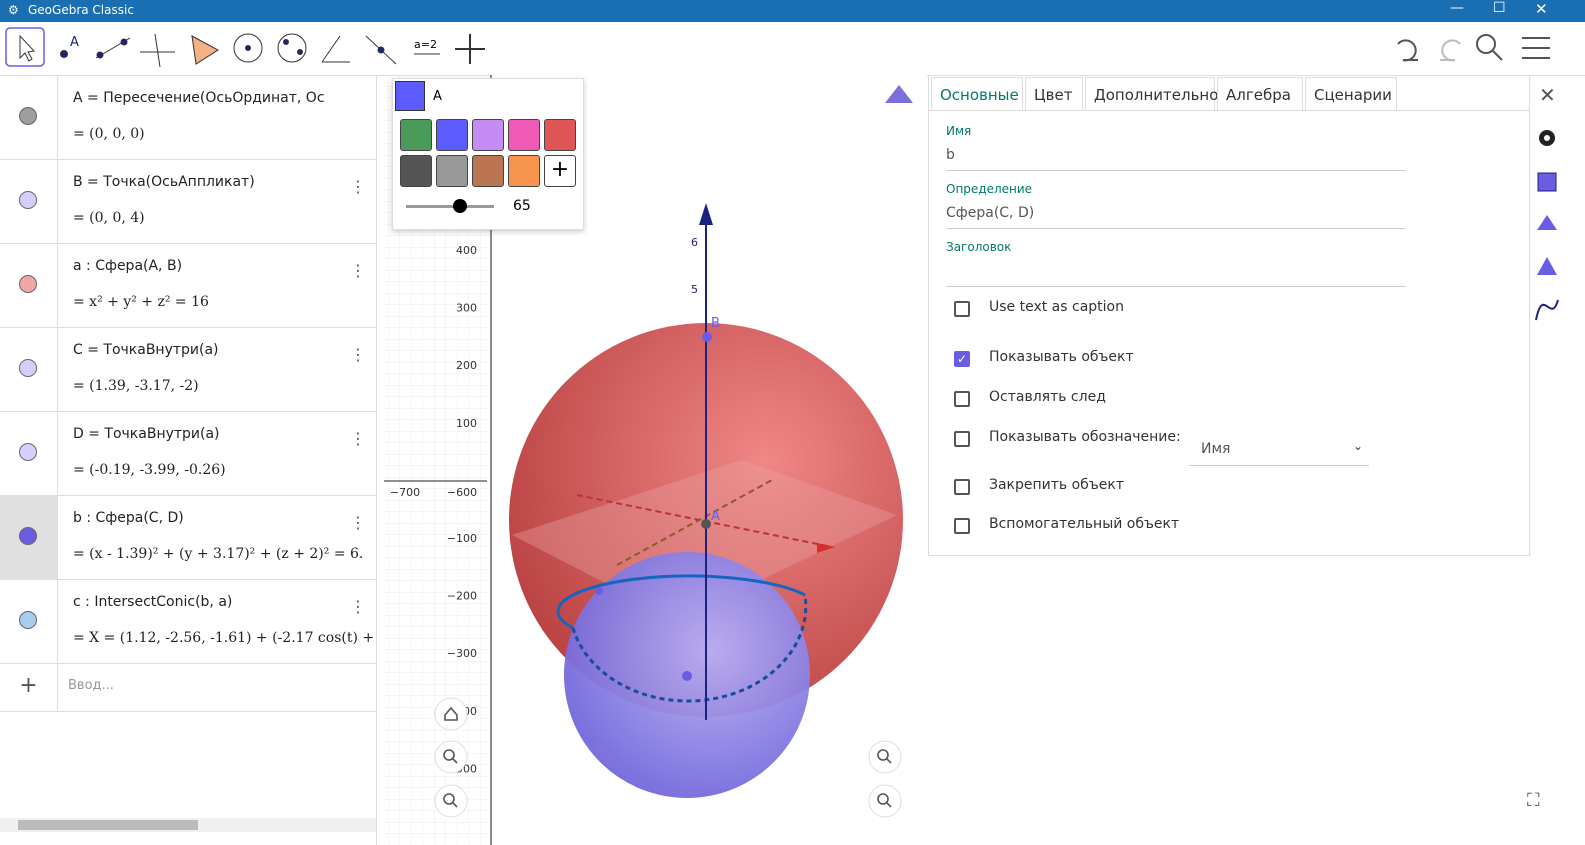  Describe the element at coordinates (1533, 800) in the screenshot. I see `fullscreen: ⛶` at that location.